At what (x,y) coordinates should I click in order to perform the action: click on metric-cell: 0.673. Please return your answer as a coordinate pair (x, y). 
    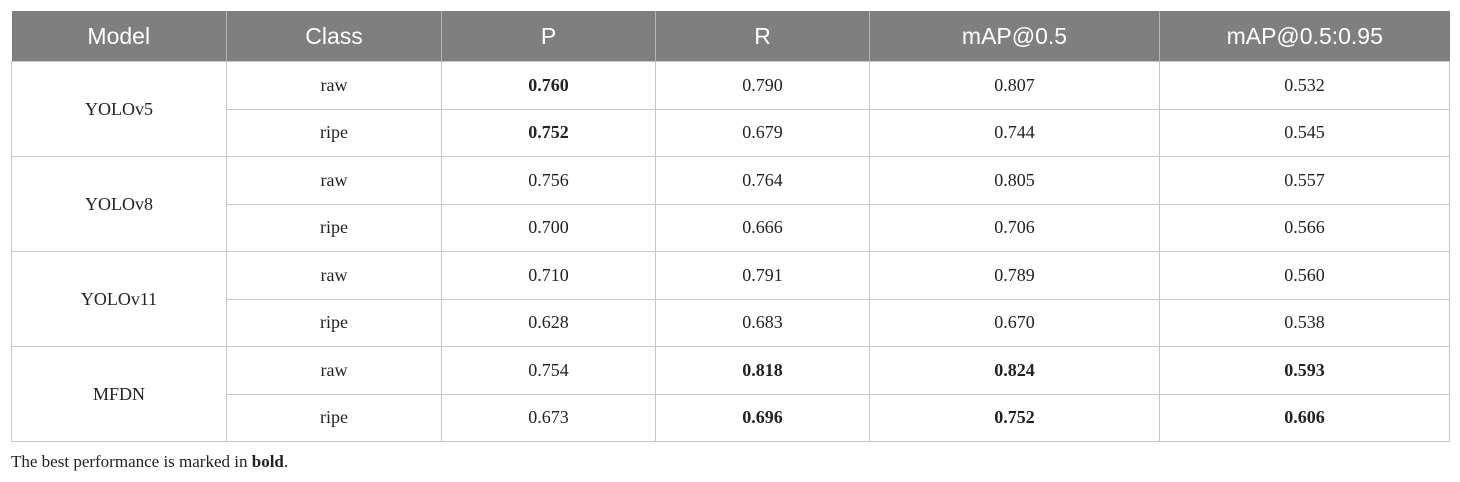
    Looking at the image, I should click on (548, 417).